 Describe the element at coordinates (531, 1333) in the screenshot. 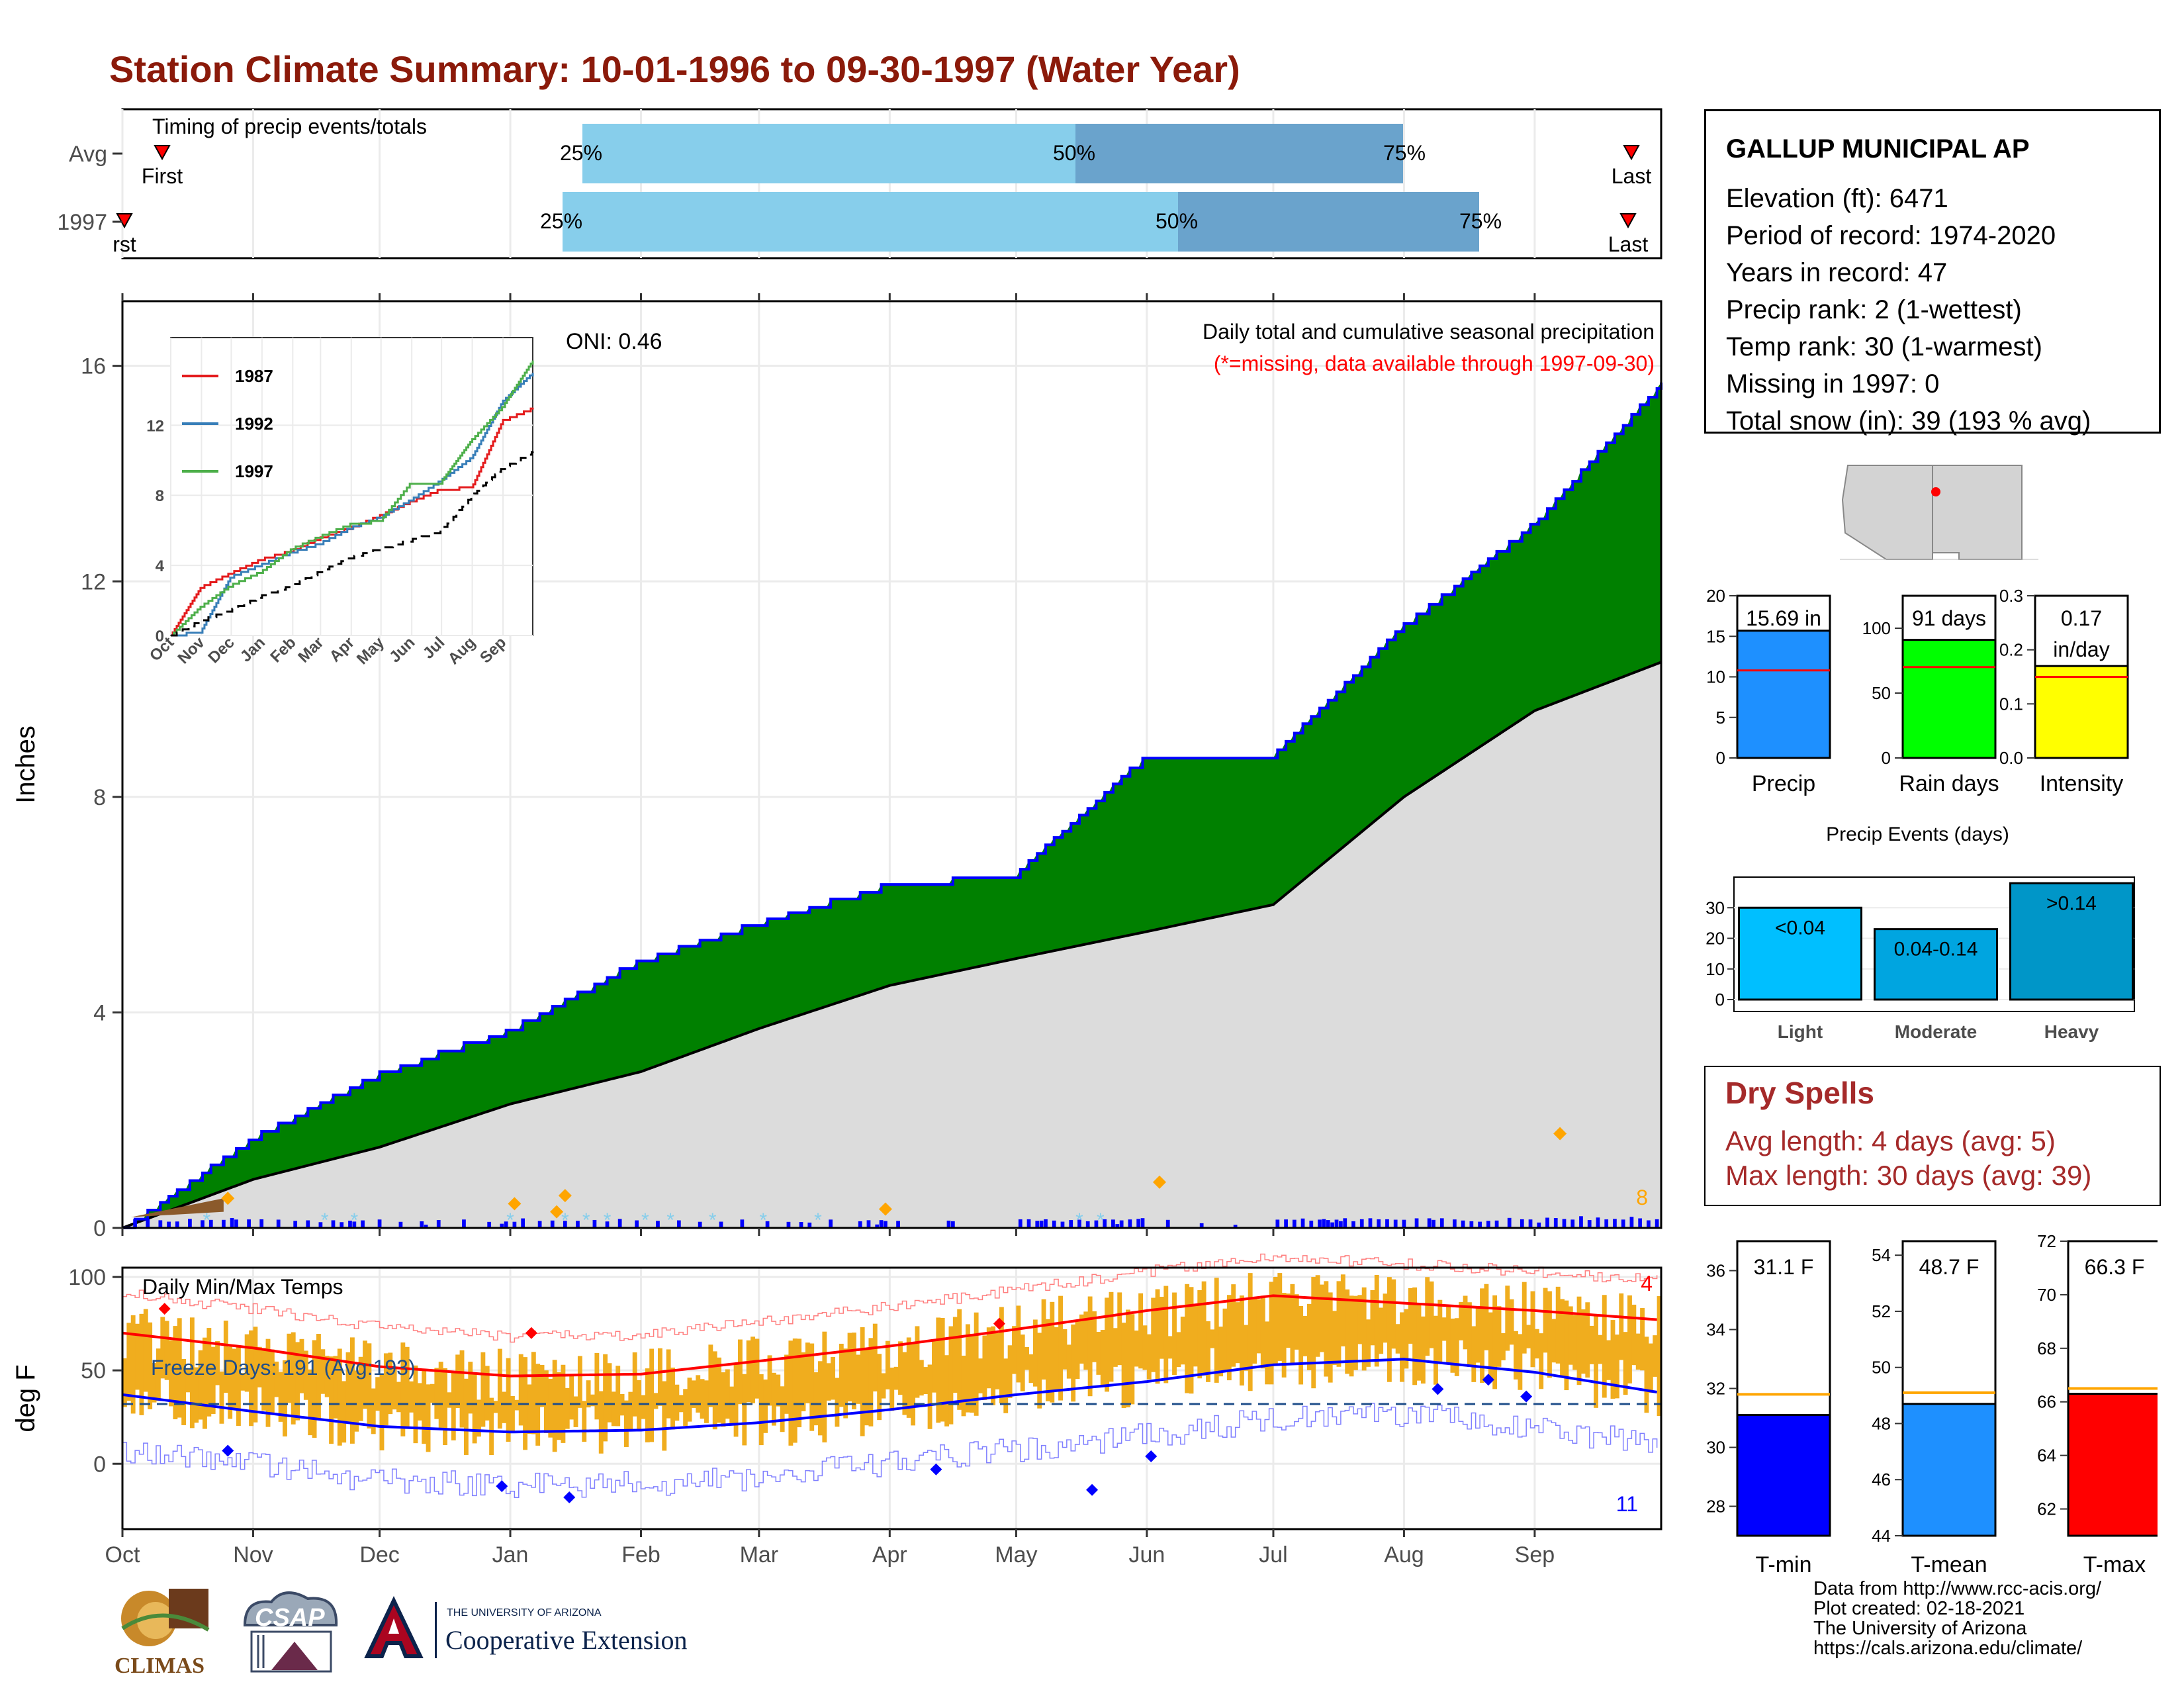

I see `record-high-marker` at that location.